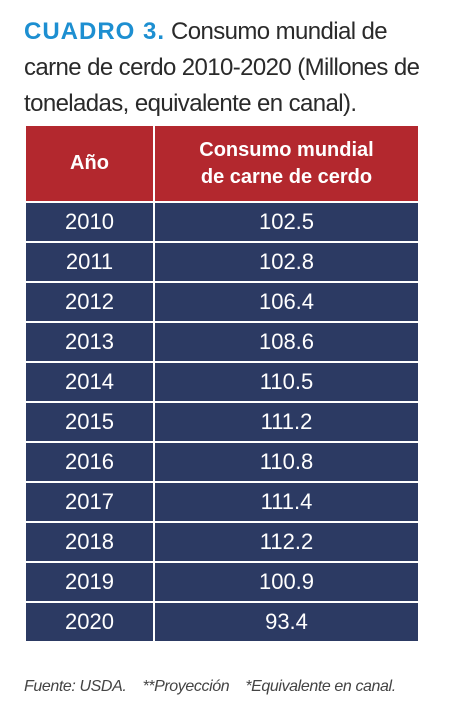  I want to click on table-row: 2011 102.8, so click(222, 262).